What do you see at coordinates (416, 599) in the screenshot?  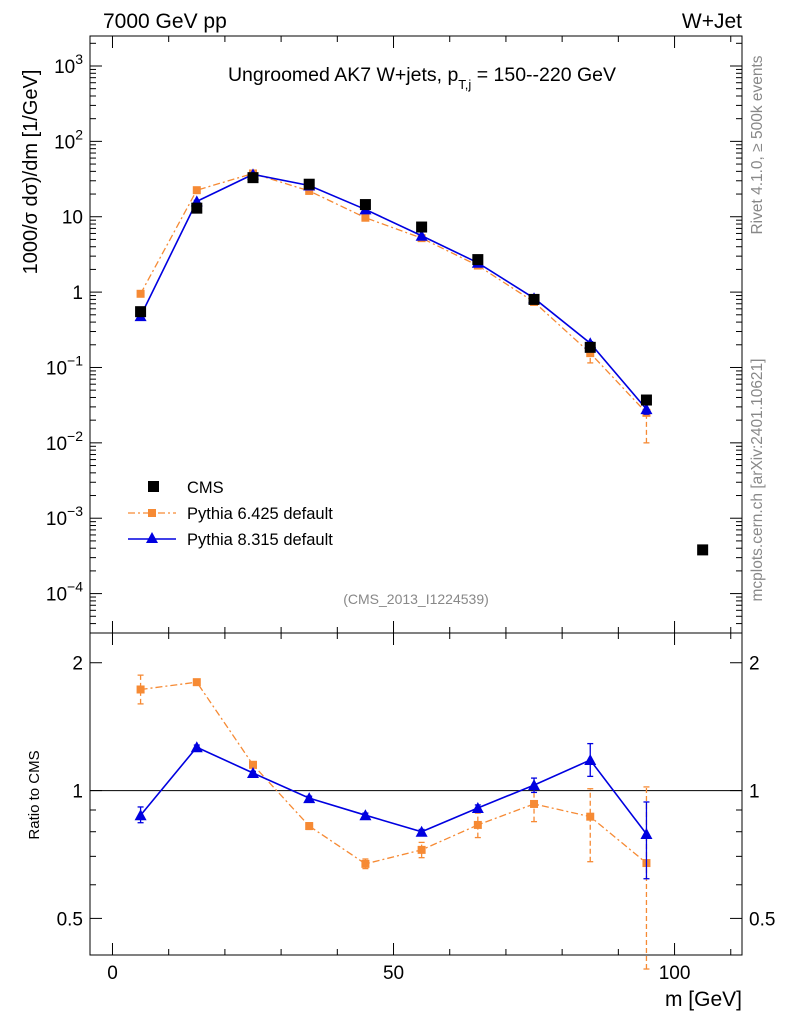 I see `analysis-watermark: (CMS_2013_I1224539)` at bounding box center [416, 599].